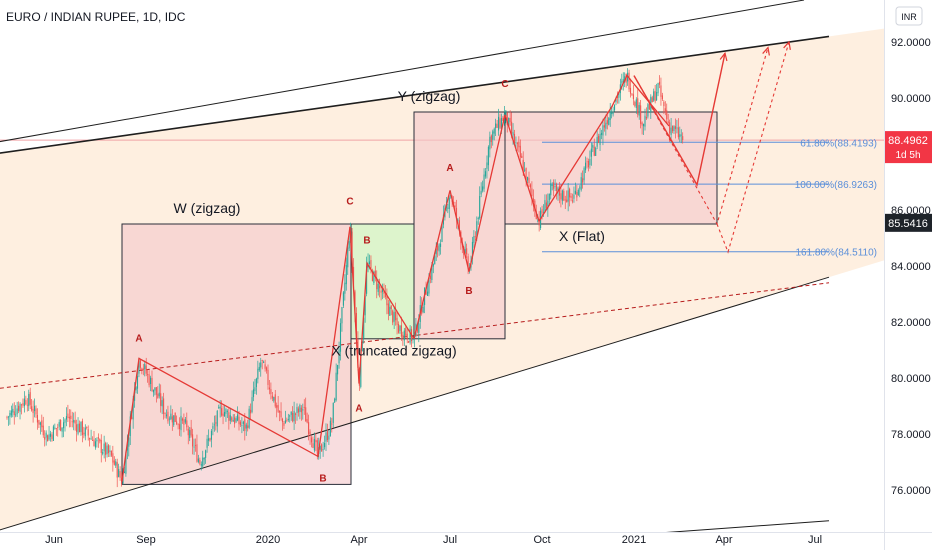  I want to click on bottom-trendline, so click(748, 526).